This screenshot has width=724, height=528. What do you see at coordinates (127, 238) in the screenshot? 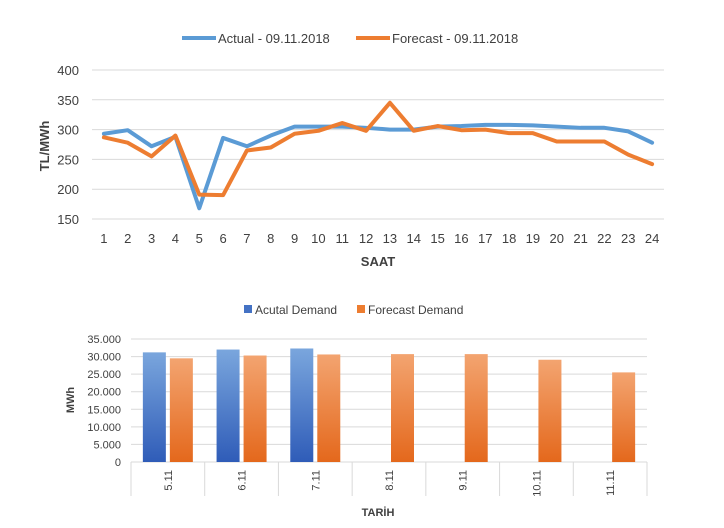
I see `x-tick-label: 2` at bounding box center [127, 238].